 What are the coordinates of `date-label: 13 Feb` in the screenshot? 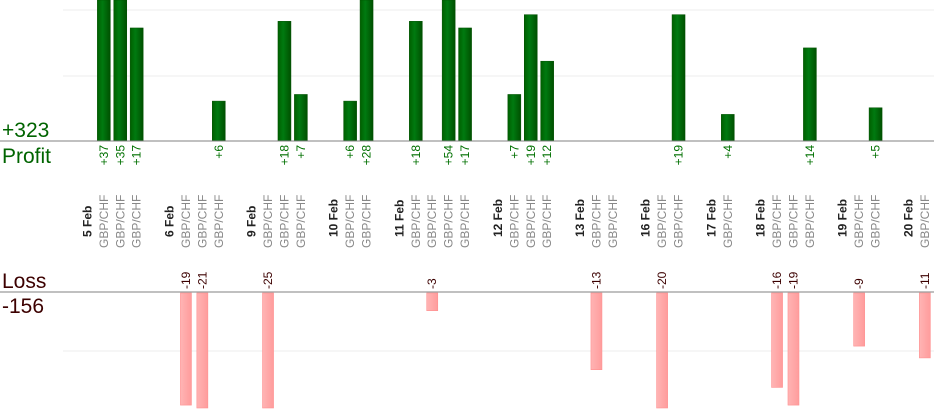 It's located at (580, 218).